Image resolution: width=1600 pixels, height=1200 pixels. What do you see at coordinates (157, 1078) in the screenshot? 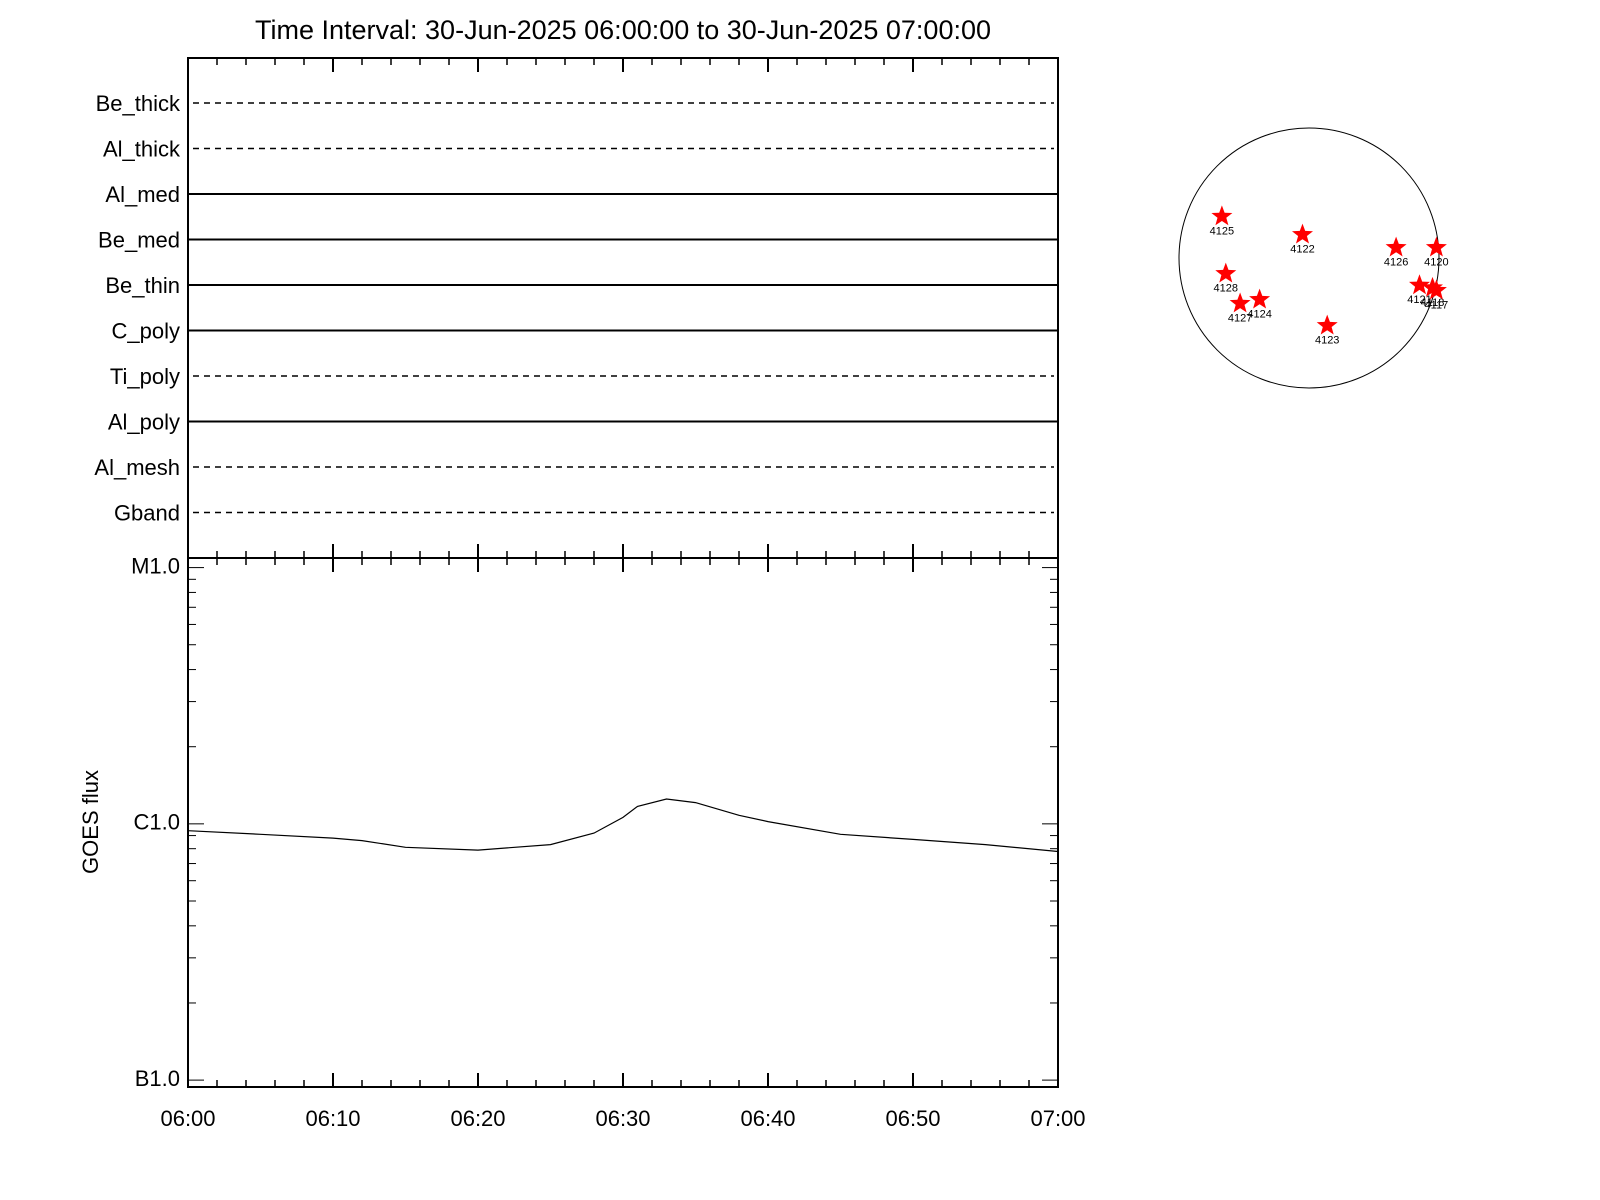
I see `y-tick-label: B1.0` at bounding box center [157, 1078].